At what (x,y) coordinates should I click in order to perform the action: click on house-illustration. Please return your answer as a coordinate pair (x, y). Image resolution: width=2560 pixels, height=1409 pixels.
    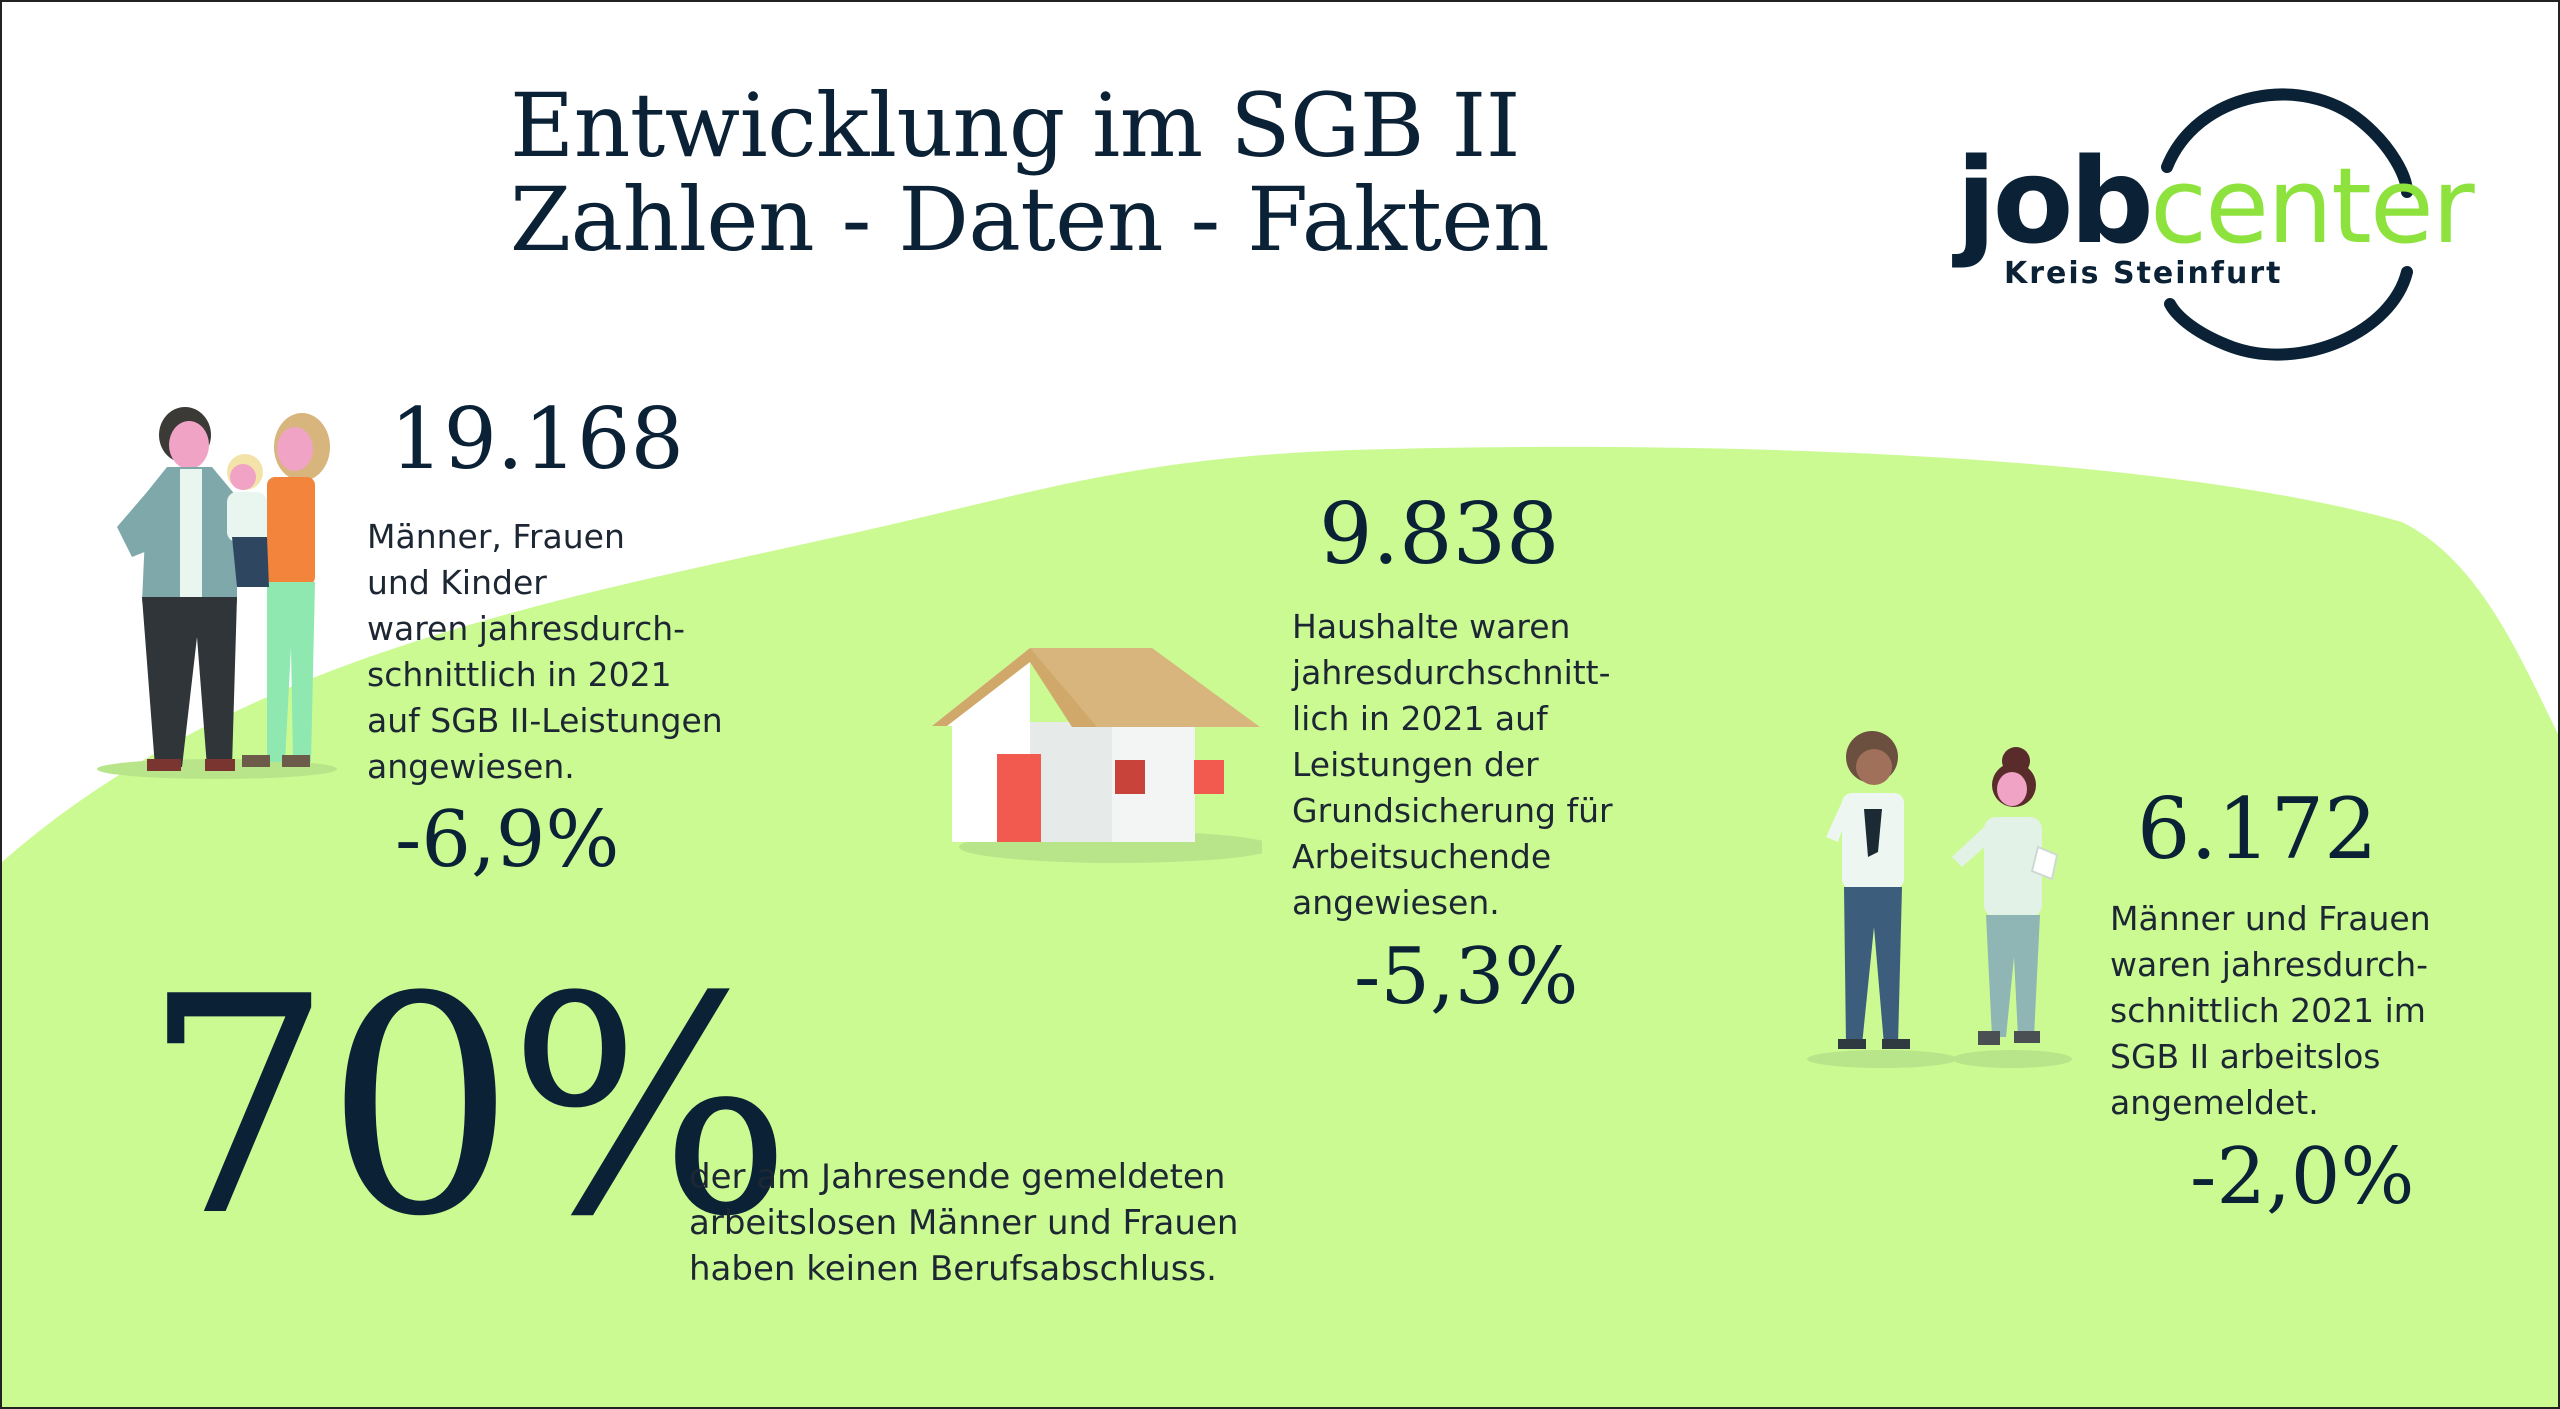
    Looking at the image, I should click on (1097, 755).